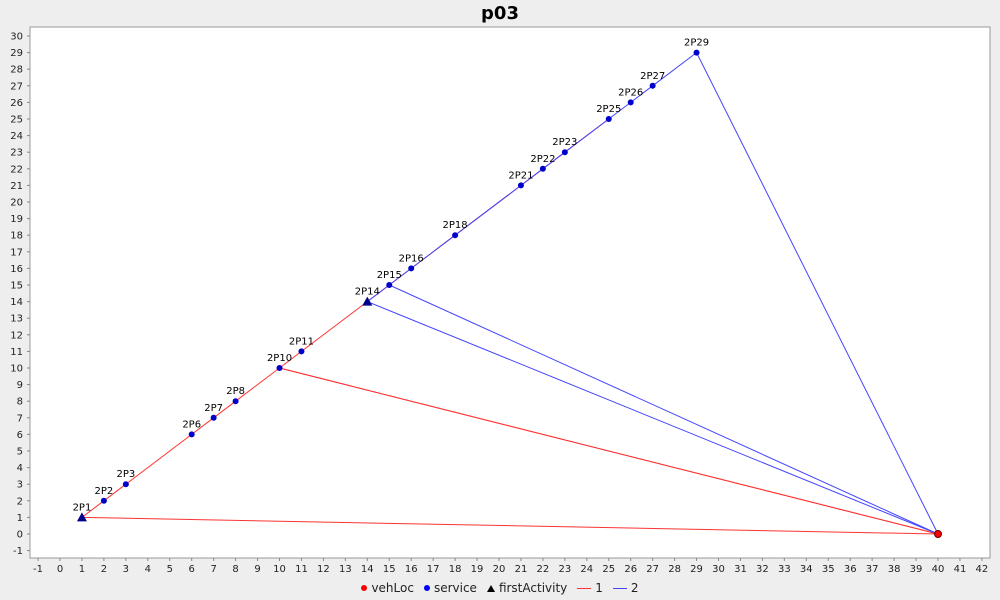  I want to click on x-tick-label: 23, so click(564, 569).